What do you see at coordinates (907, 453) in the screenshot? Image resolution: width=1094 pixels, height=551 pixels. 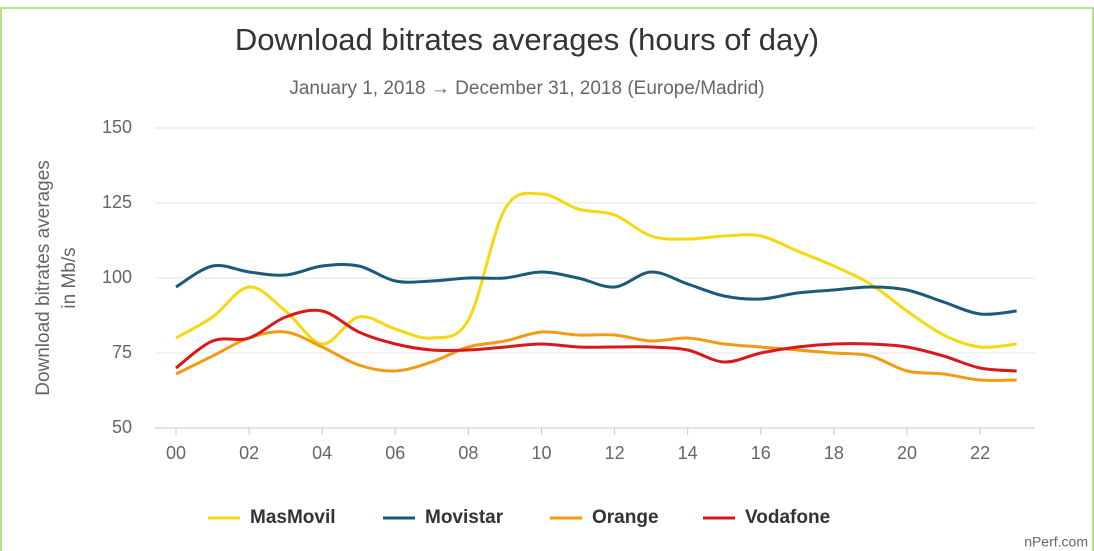 I see `x-tick-label: 20` at bounding box center [907, 453].